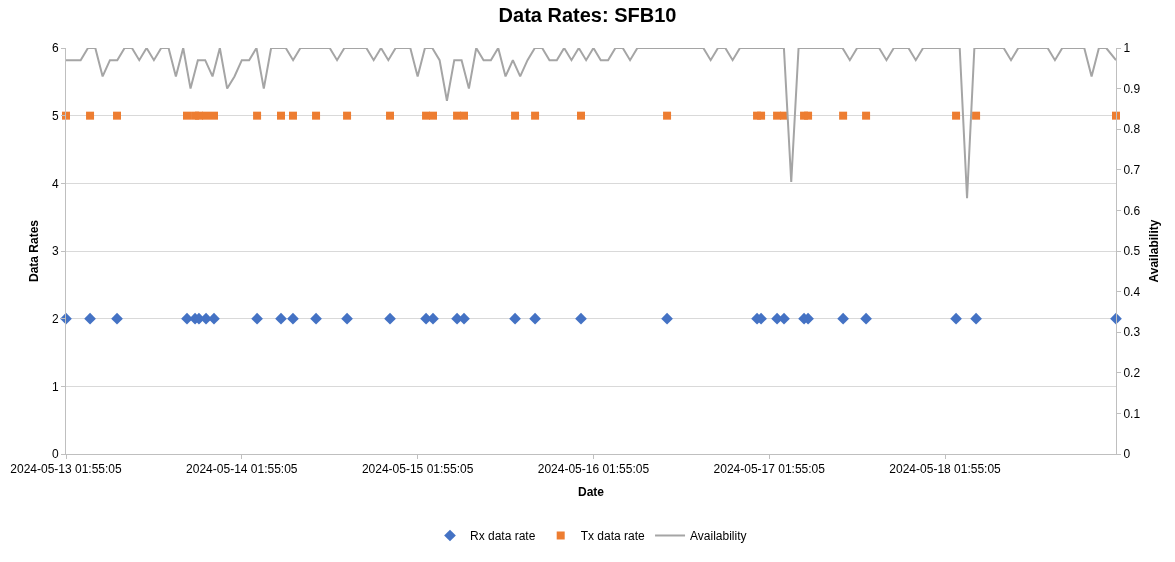 The height and width of the screenshot is (562, 1175). I want to click on y2-tick-label: 0.9, so click(1132, 88).